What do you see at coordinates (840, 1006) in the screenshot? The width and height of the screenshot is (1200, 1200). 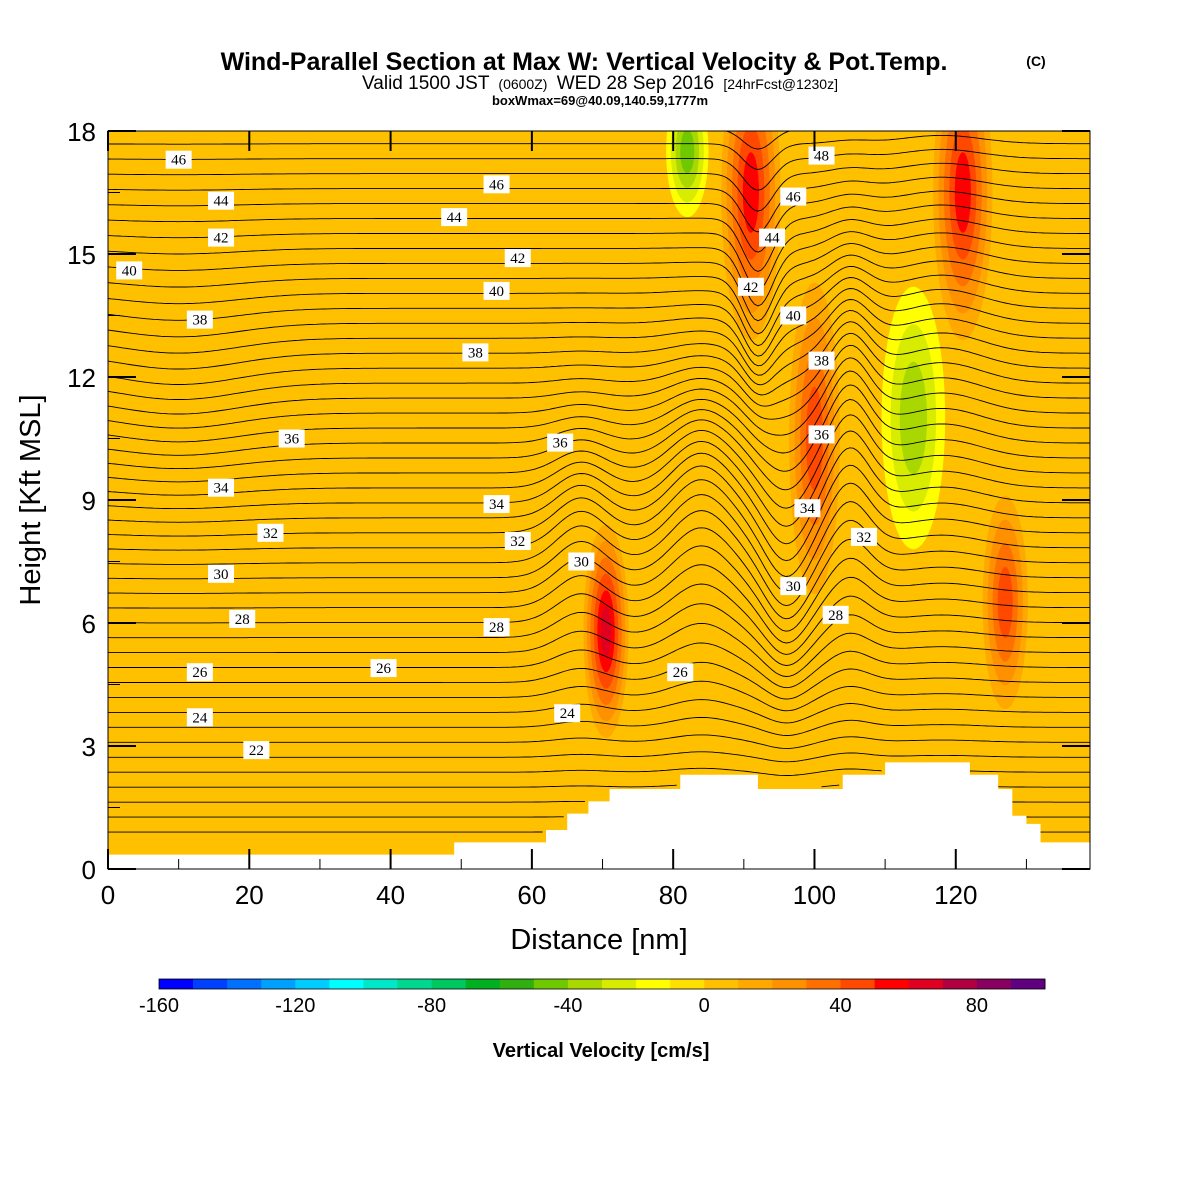 I see `colorbar-tick-label: 40` at bounding box center [840, 1006].